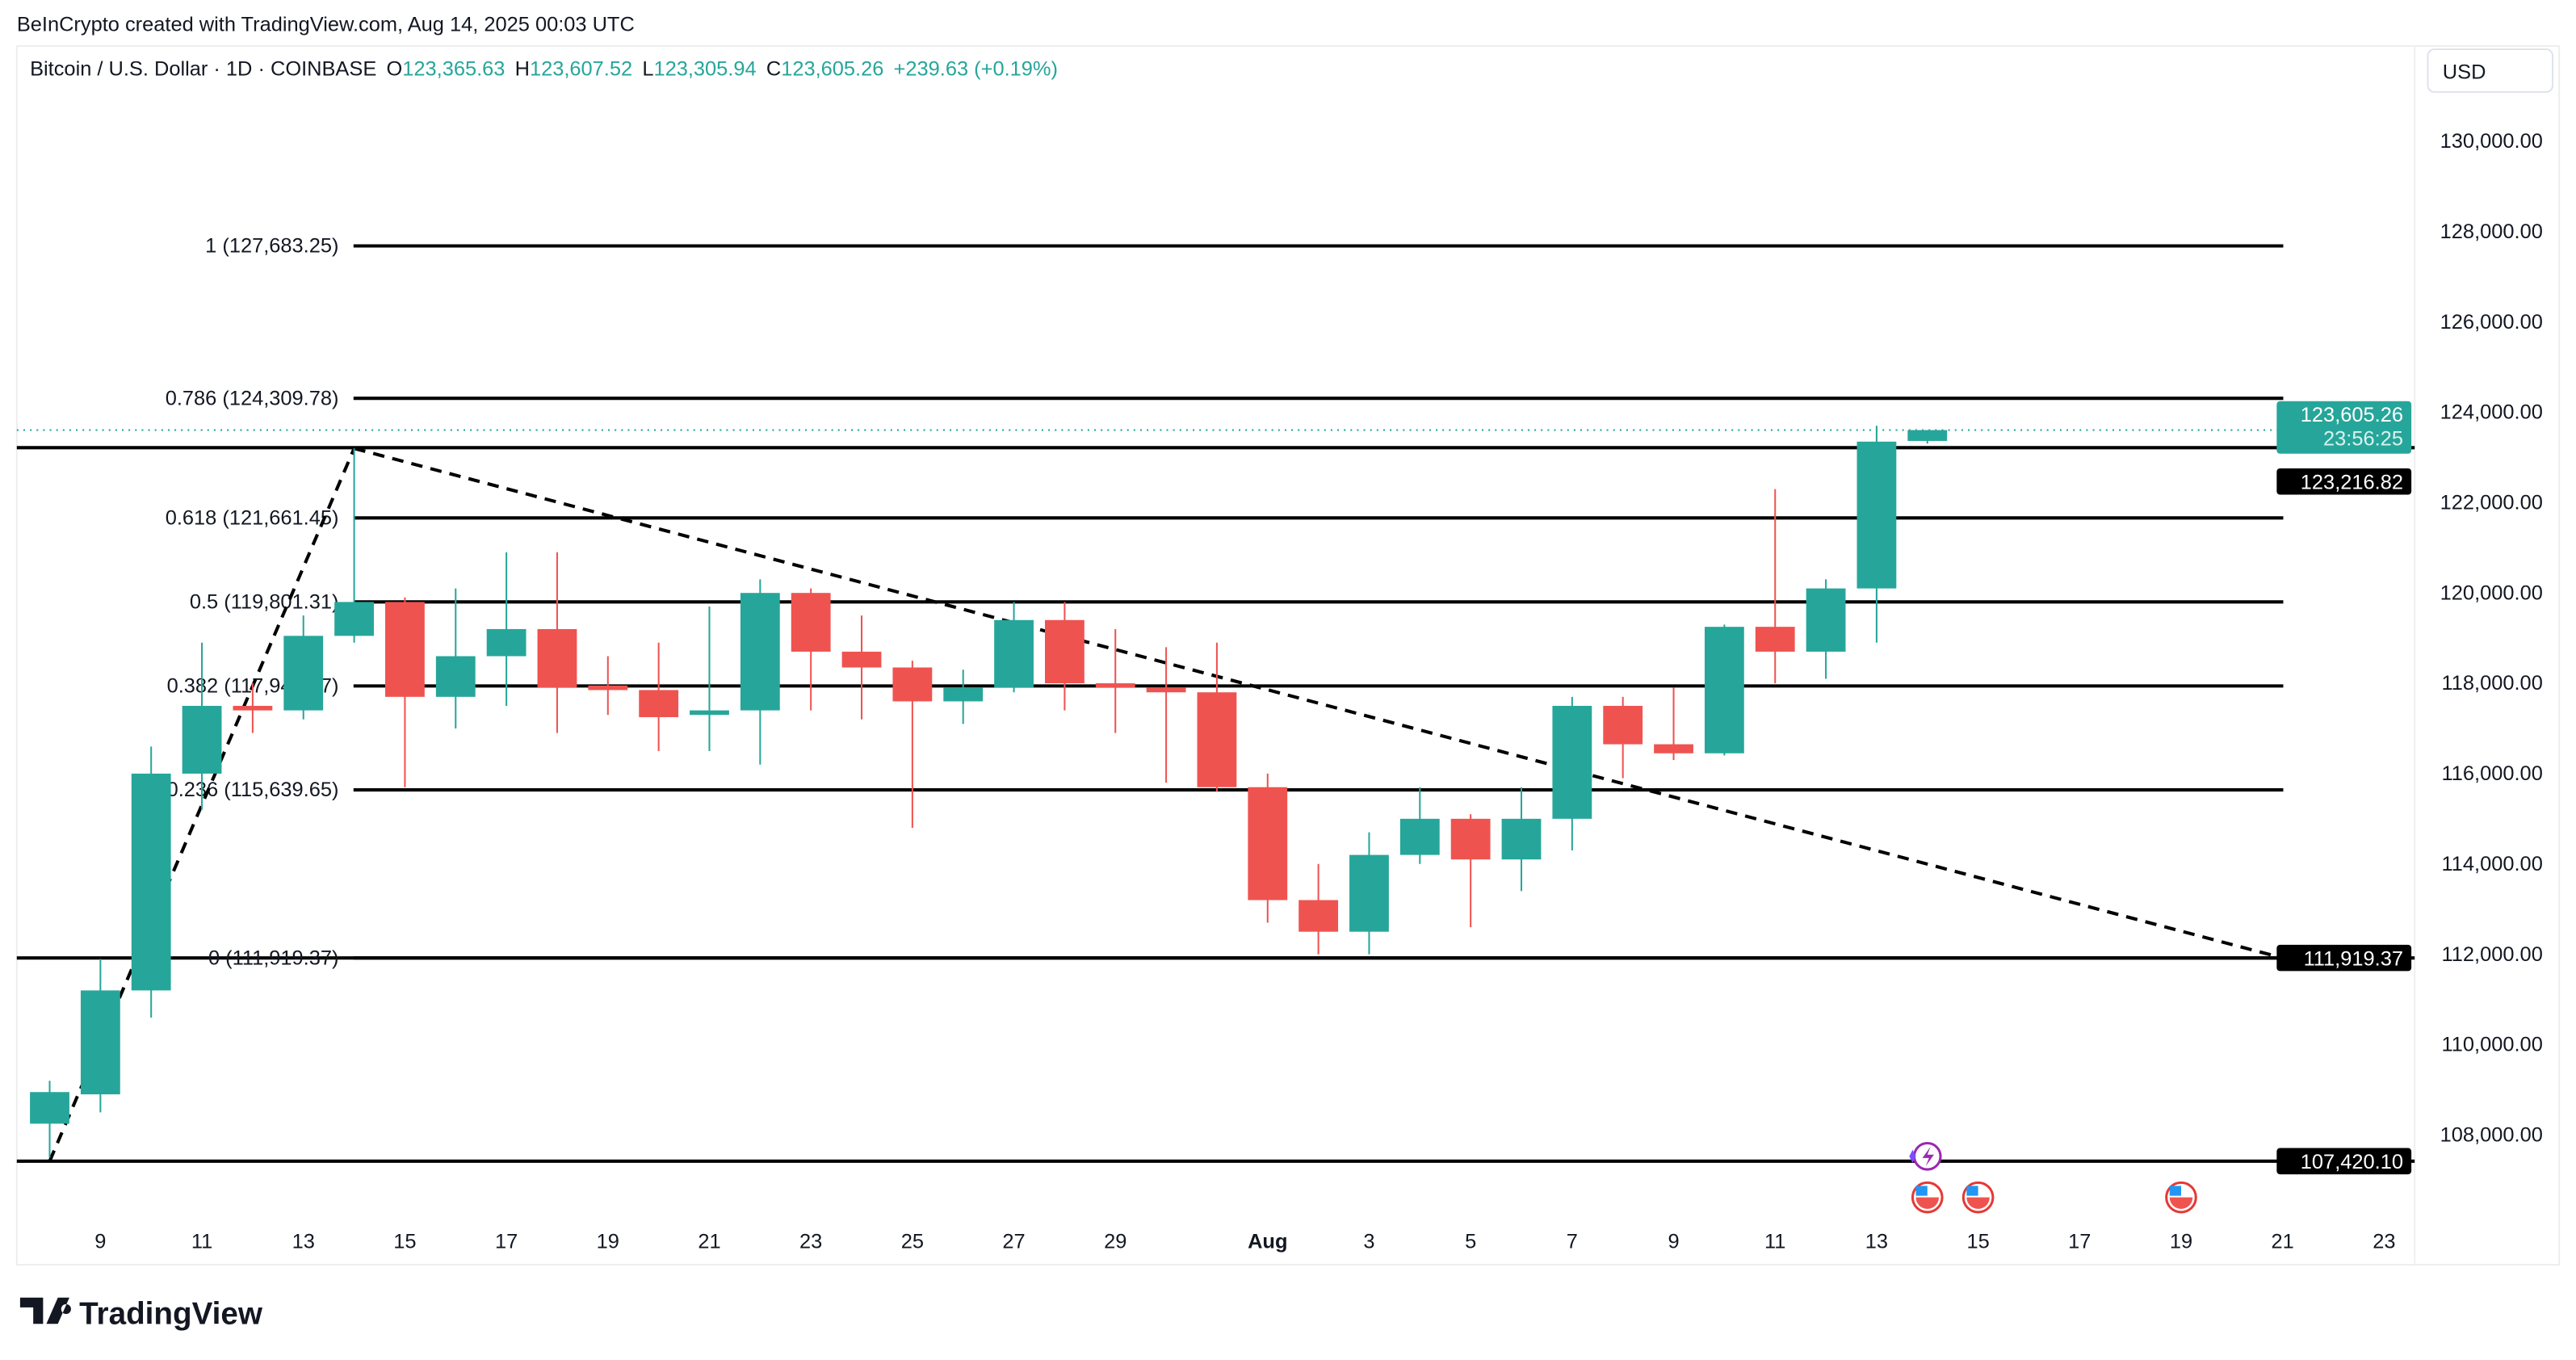 The width and height of the screenshot is (2576, 1360). What do you see at coordinates (1115, 1242) in the screenshot?
I see `time-tick-label: 29` at bounding box center [1115, 1242].